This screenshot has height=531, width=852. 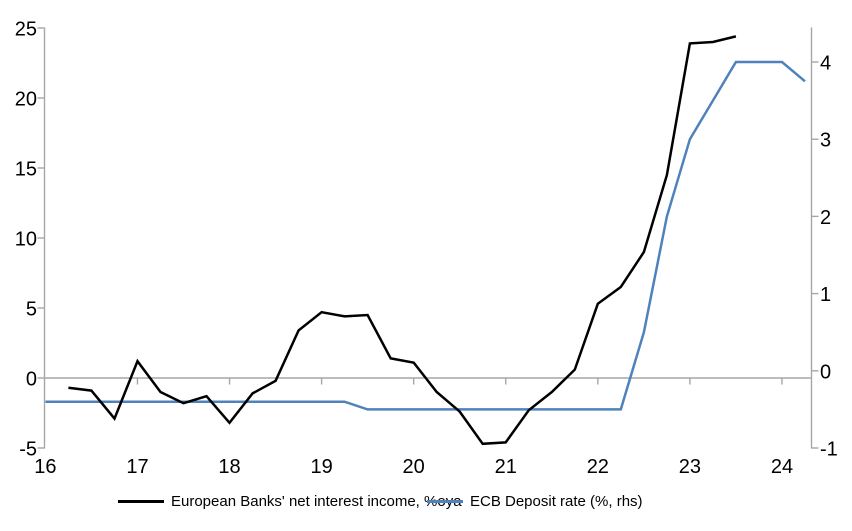 I want to click on black-line-sample-icon, so click(x=141, y=501).